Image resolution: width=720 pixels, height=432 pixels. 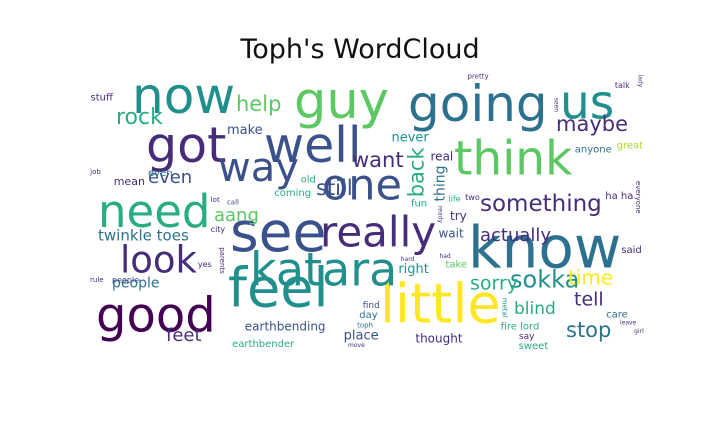 I want to click on word-fire-lord: fire lord, so click(x=520, y=327).